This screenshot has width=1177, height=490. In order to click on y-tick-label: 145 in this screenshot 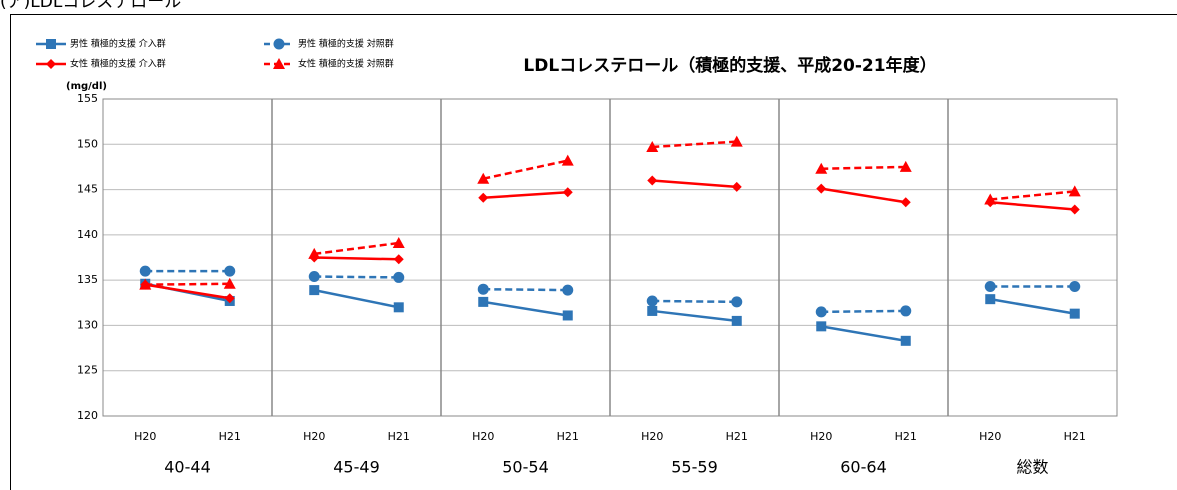, I will do `click(87, 189)`.